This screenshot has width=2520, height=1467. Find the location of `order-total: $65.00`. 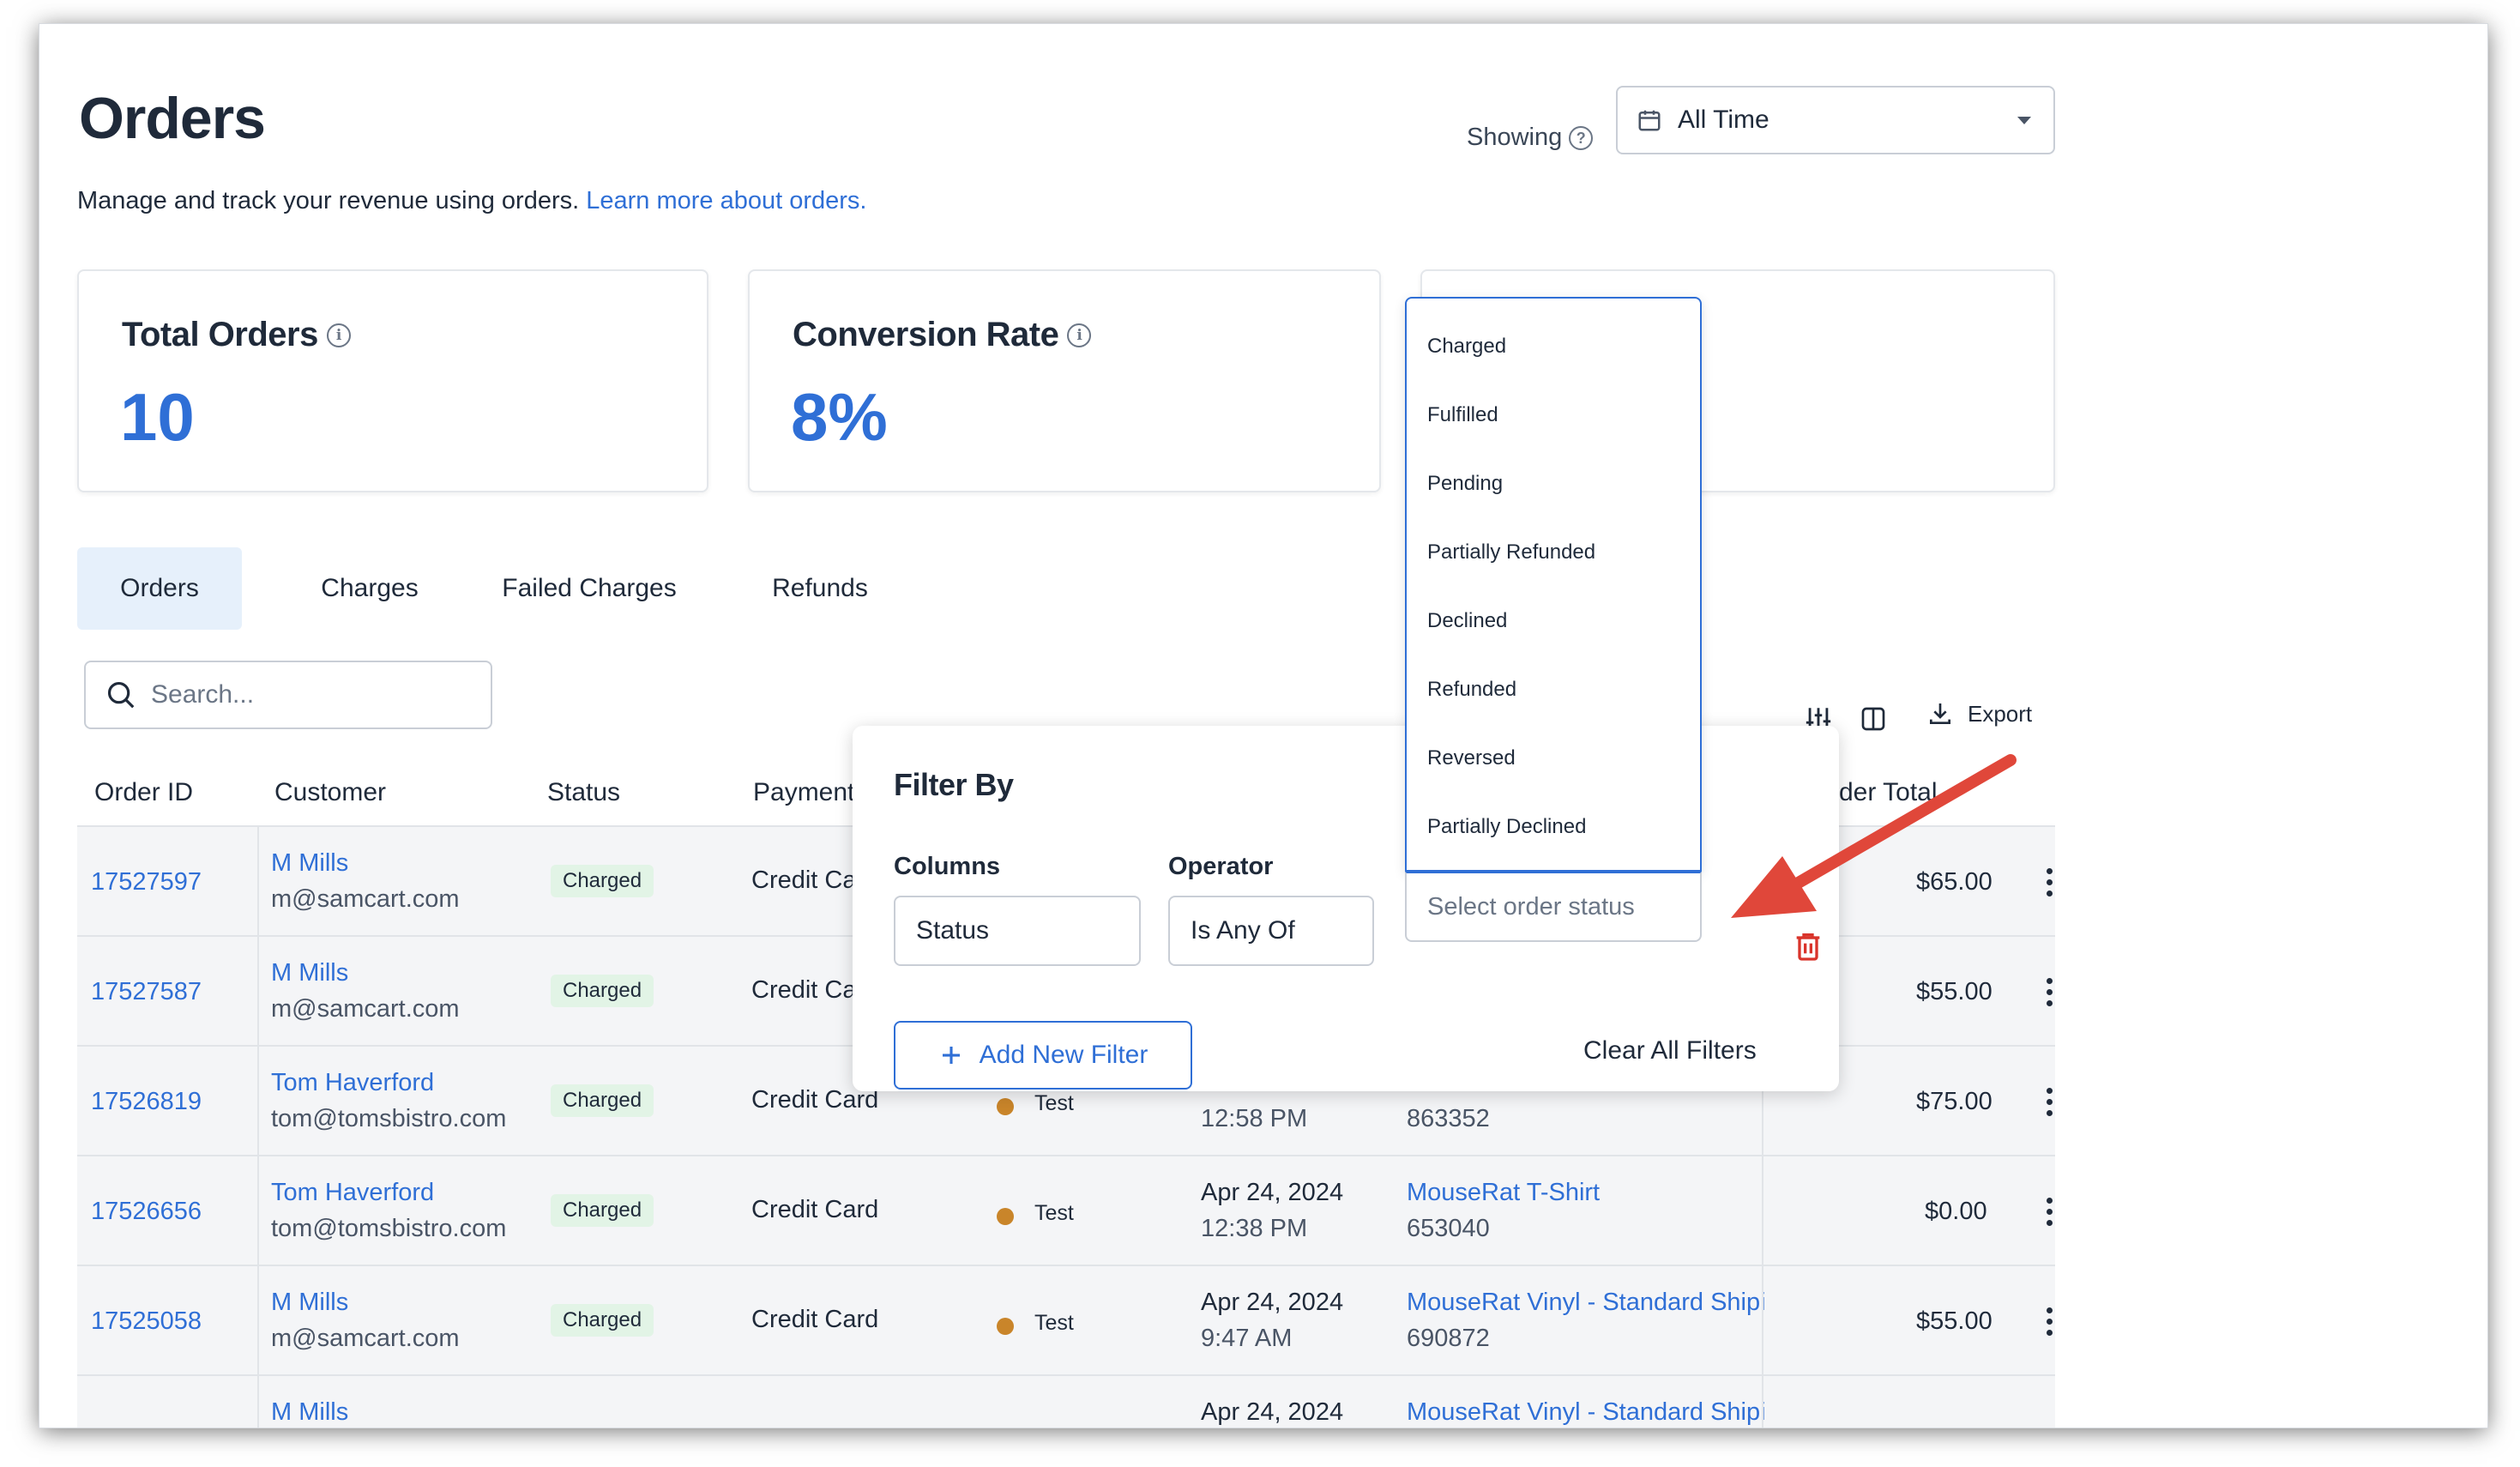

order-total: $65.00 is located at coordinates (1954, 882).